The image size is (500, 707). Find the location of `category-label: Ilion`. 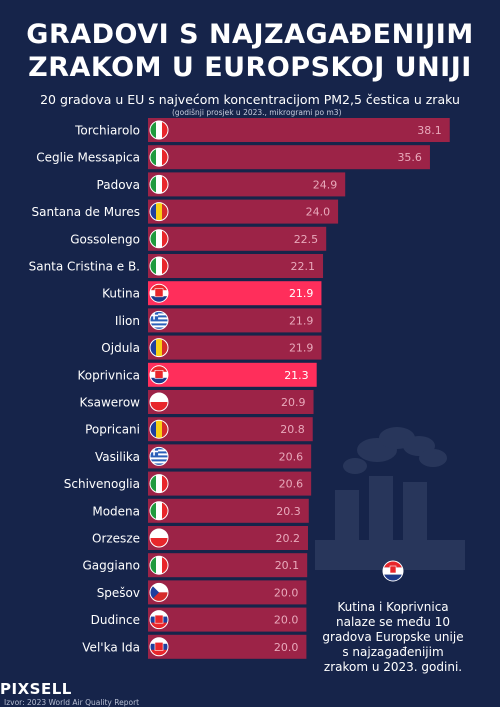

category-label: Ilion is located at coordinates (127, 321).